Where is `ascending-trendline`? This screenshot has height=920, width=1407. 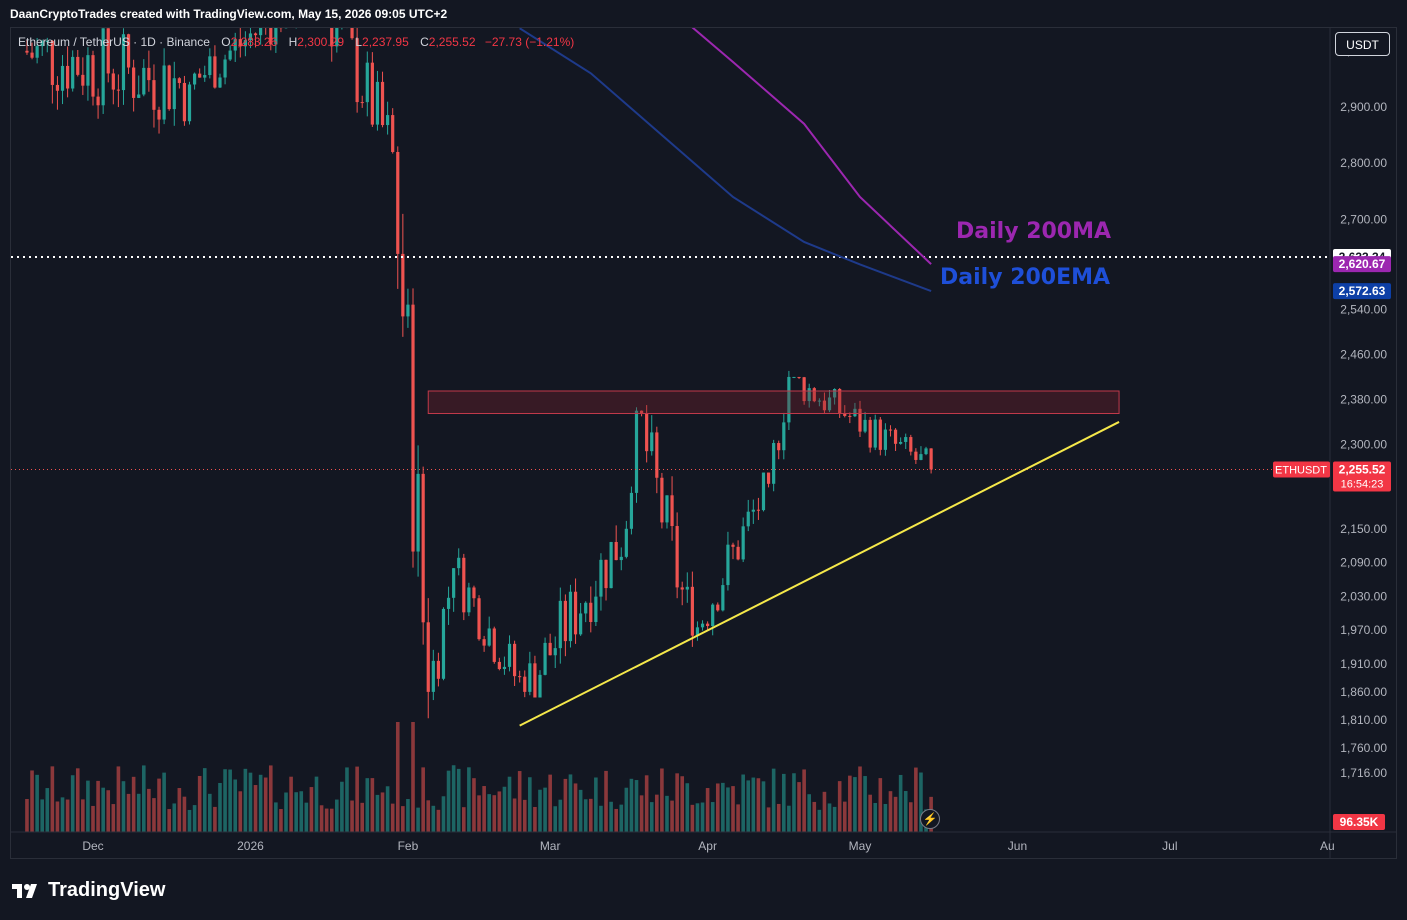
ascending-trendline is located at coordinates (819, 574).